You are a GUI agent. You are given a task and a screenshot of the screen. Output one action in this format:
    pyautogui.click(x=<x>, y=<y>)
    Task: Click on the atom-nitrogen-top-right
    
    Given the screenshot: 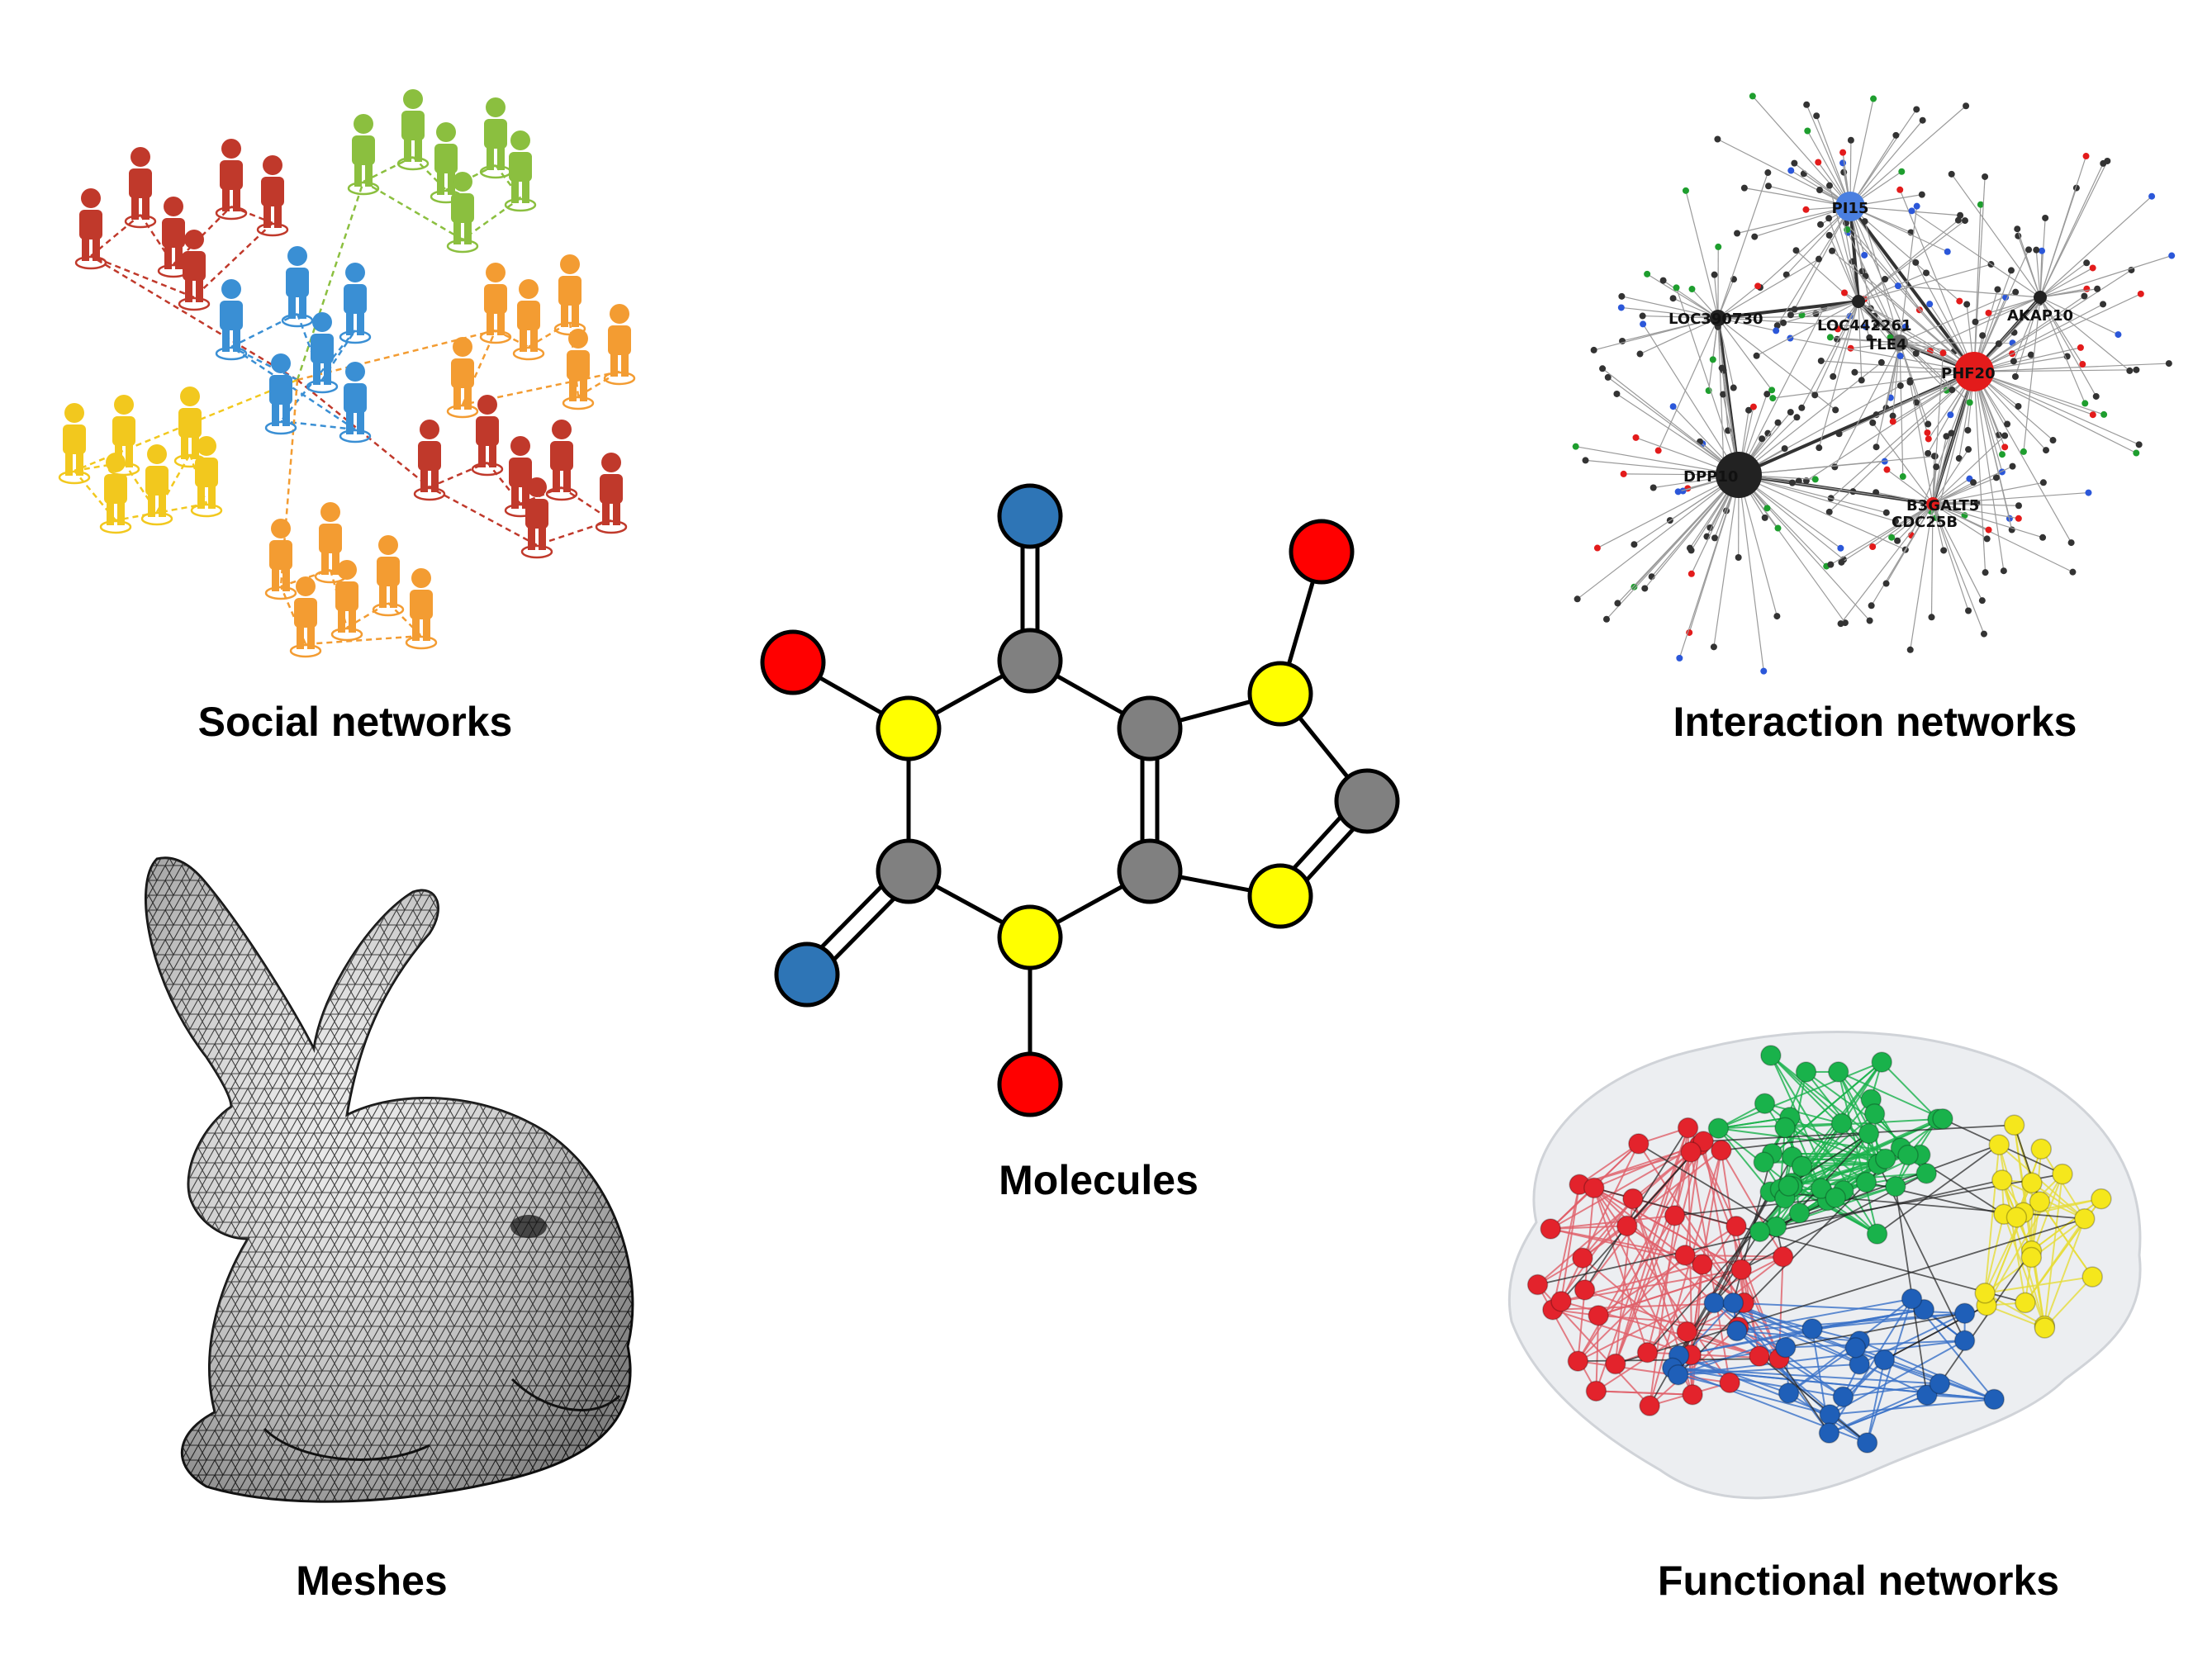 What is the action you would take?
    pyautogui.click(x=1280, y=694)
    